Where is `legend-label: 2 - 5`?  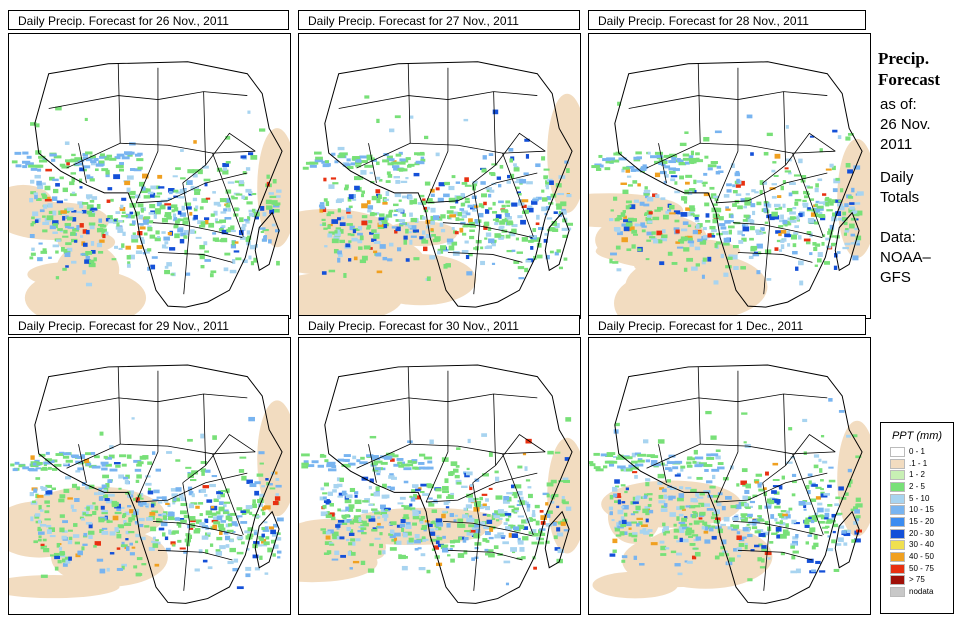
legend-label: 2 - 5 is located at coordinates (917, 486).